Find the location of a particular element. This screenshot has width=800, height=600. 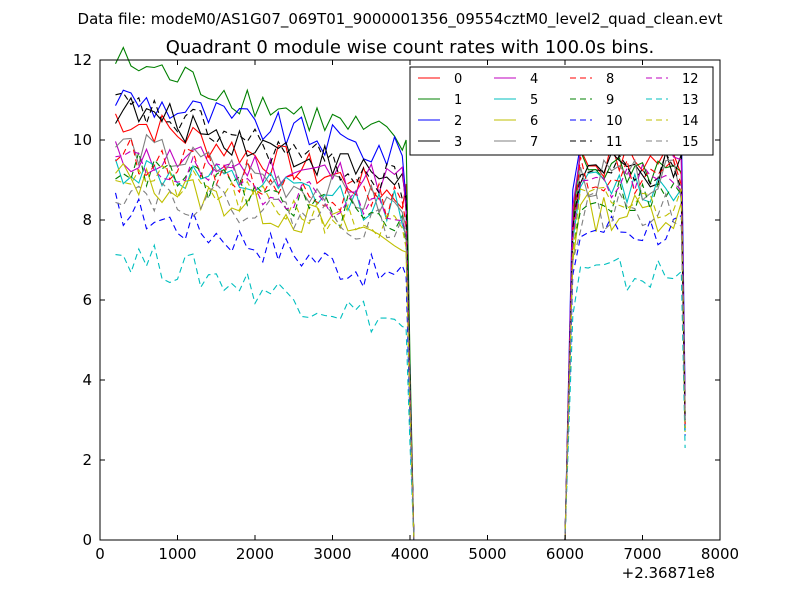

x-tick-label: 7000 is located at coordinates (642, 554).